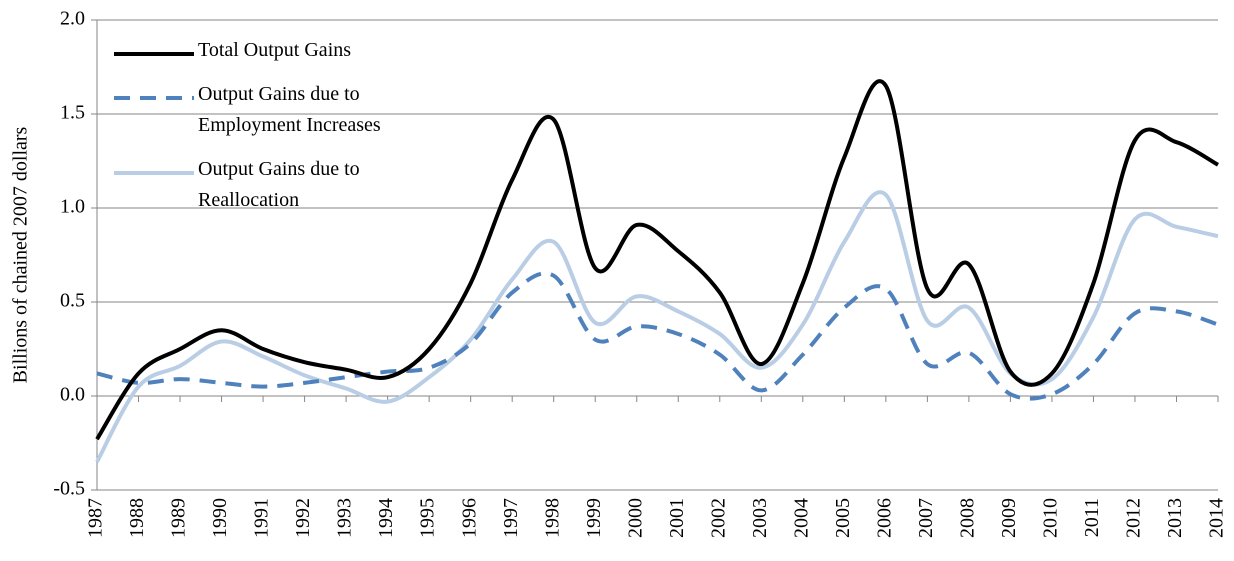 The image size is (1234, 561). I want to click on x-tick-label: 2003, so click(760, 518).